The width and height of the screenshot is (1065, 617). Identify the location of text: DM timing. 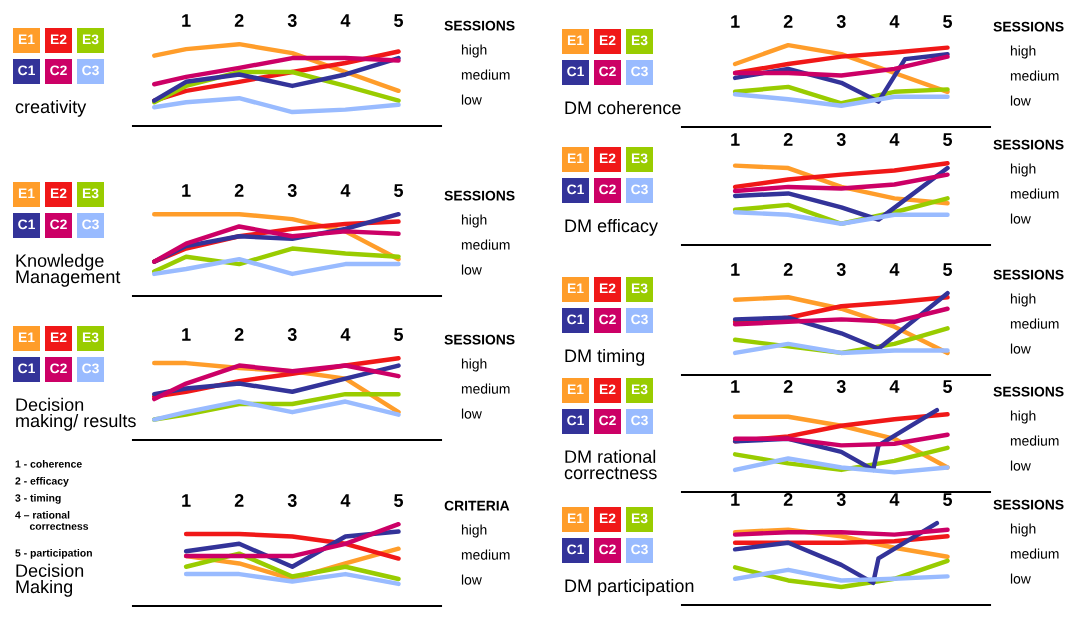
(605, 357).